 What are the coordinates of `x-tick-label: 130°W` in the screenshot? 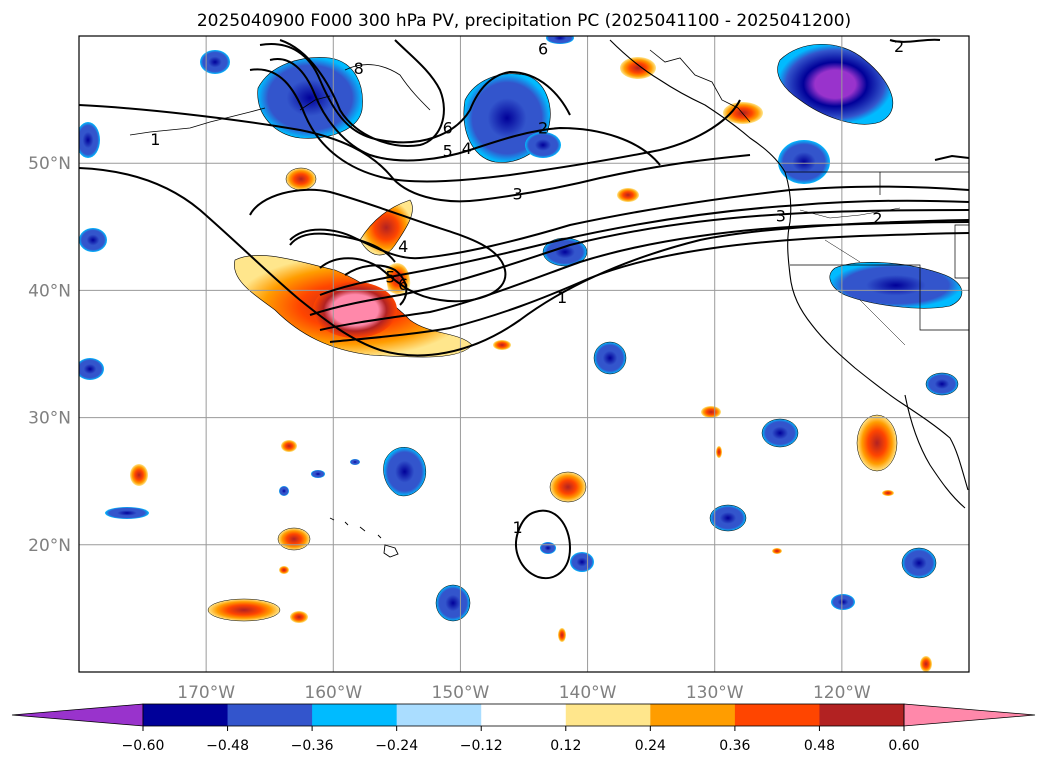 It's located at (715, 693).